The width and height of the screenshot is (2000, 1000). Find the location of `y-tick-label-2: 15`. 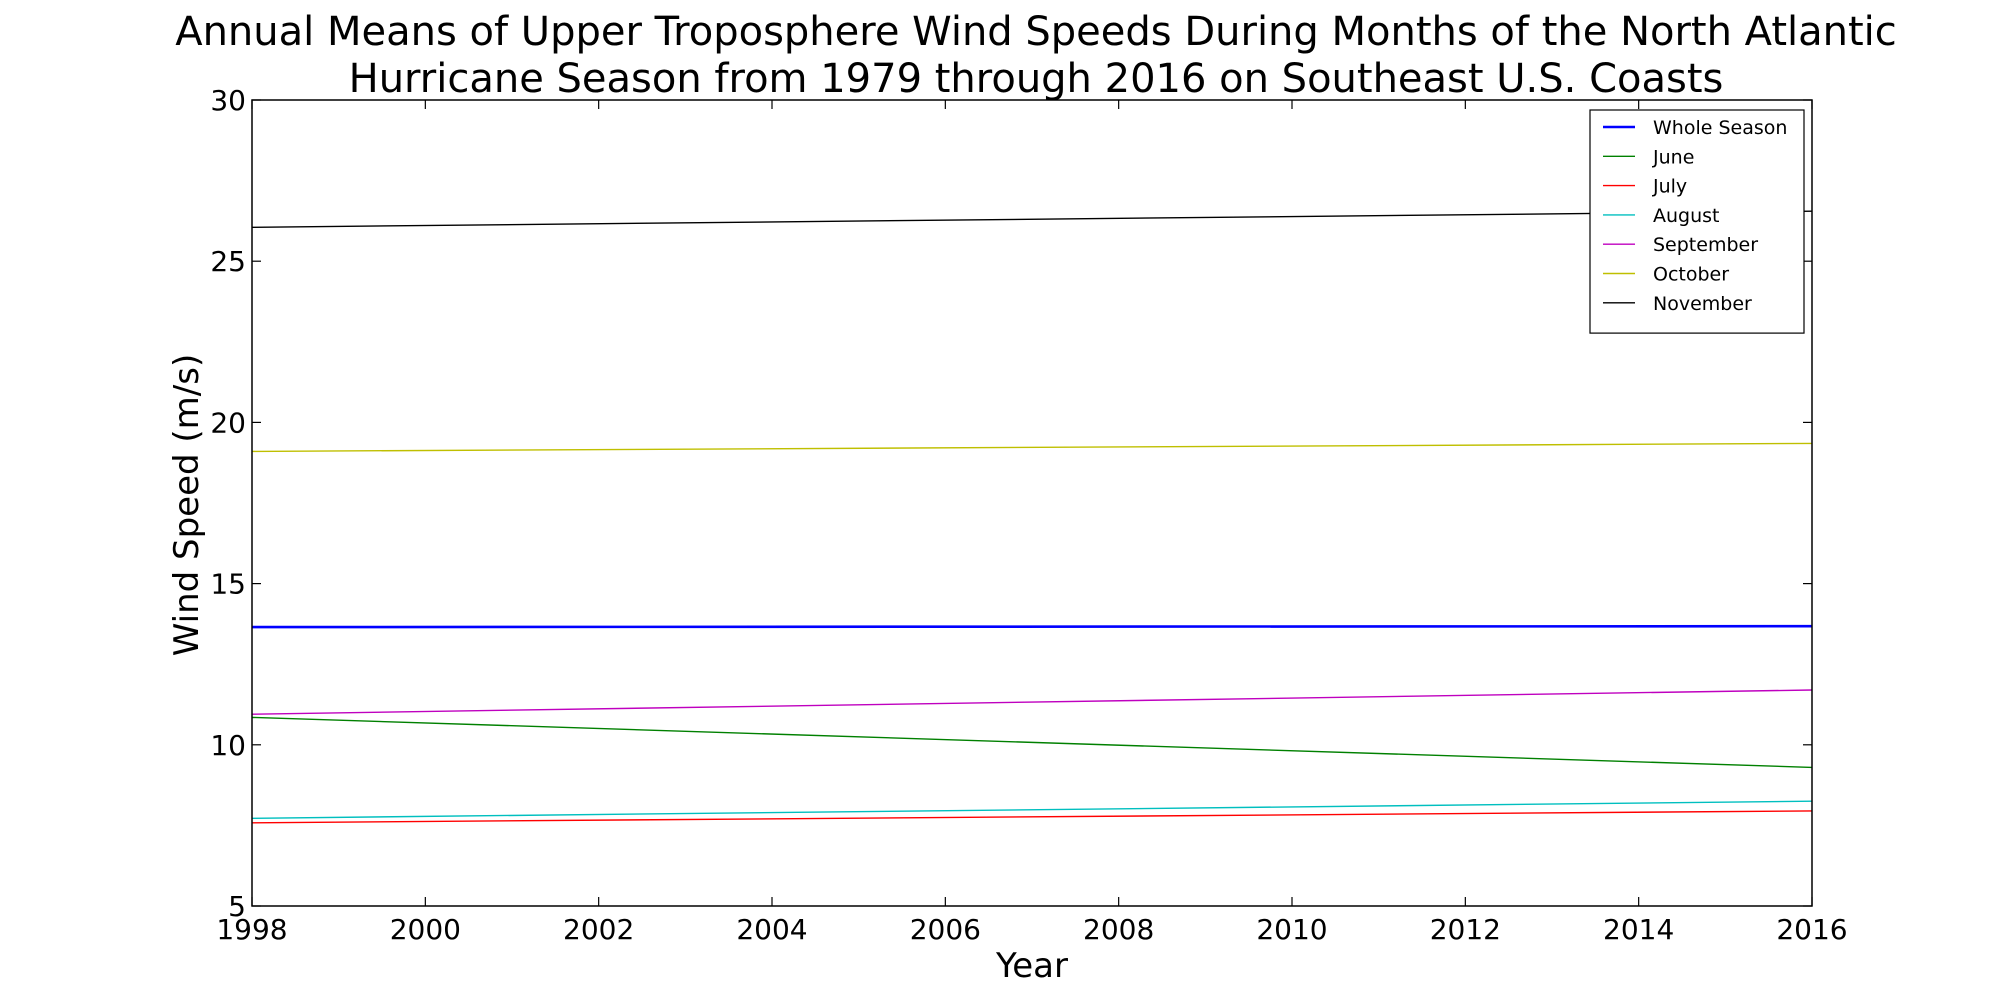

y-tick-label-2: 15 is located at coordinates (228, 584).